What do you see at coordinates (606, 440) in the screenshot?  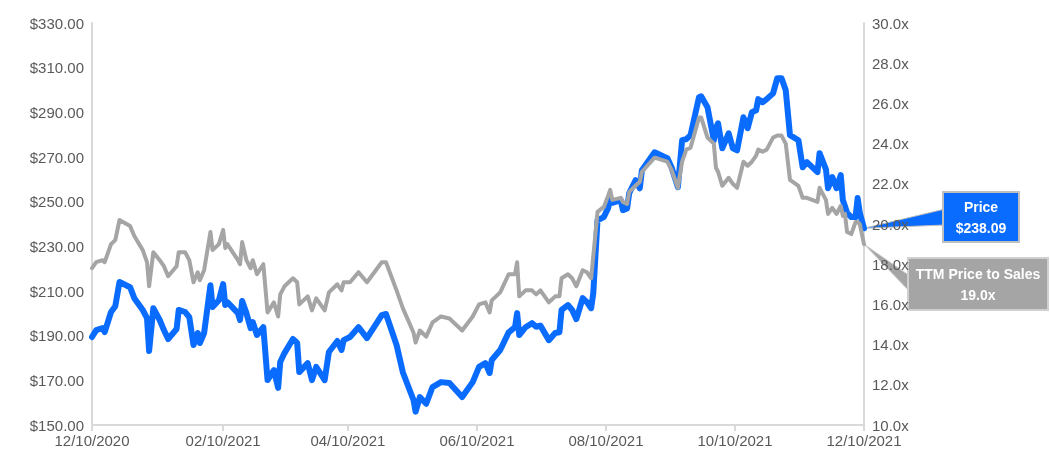 I see `x-tick-label: 08/10/2021` at bounding box center [606, 440].